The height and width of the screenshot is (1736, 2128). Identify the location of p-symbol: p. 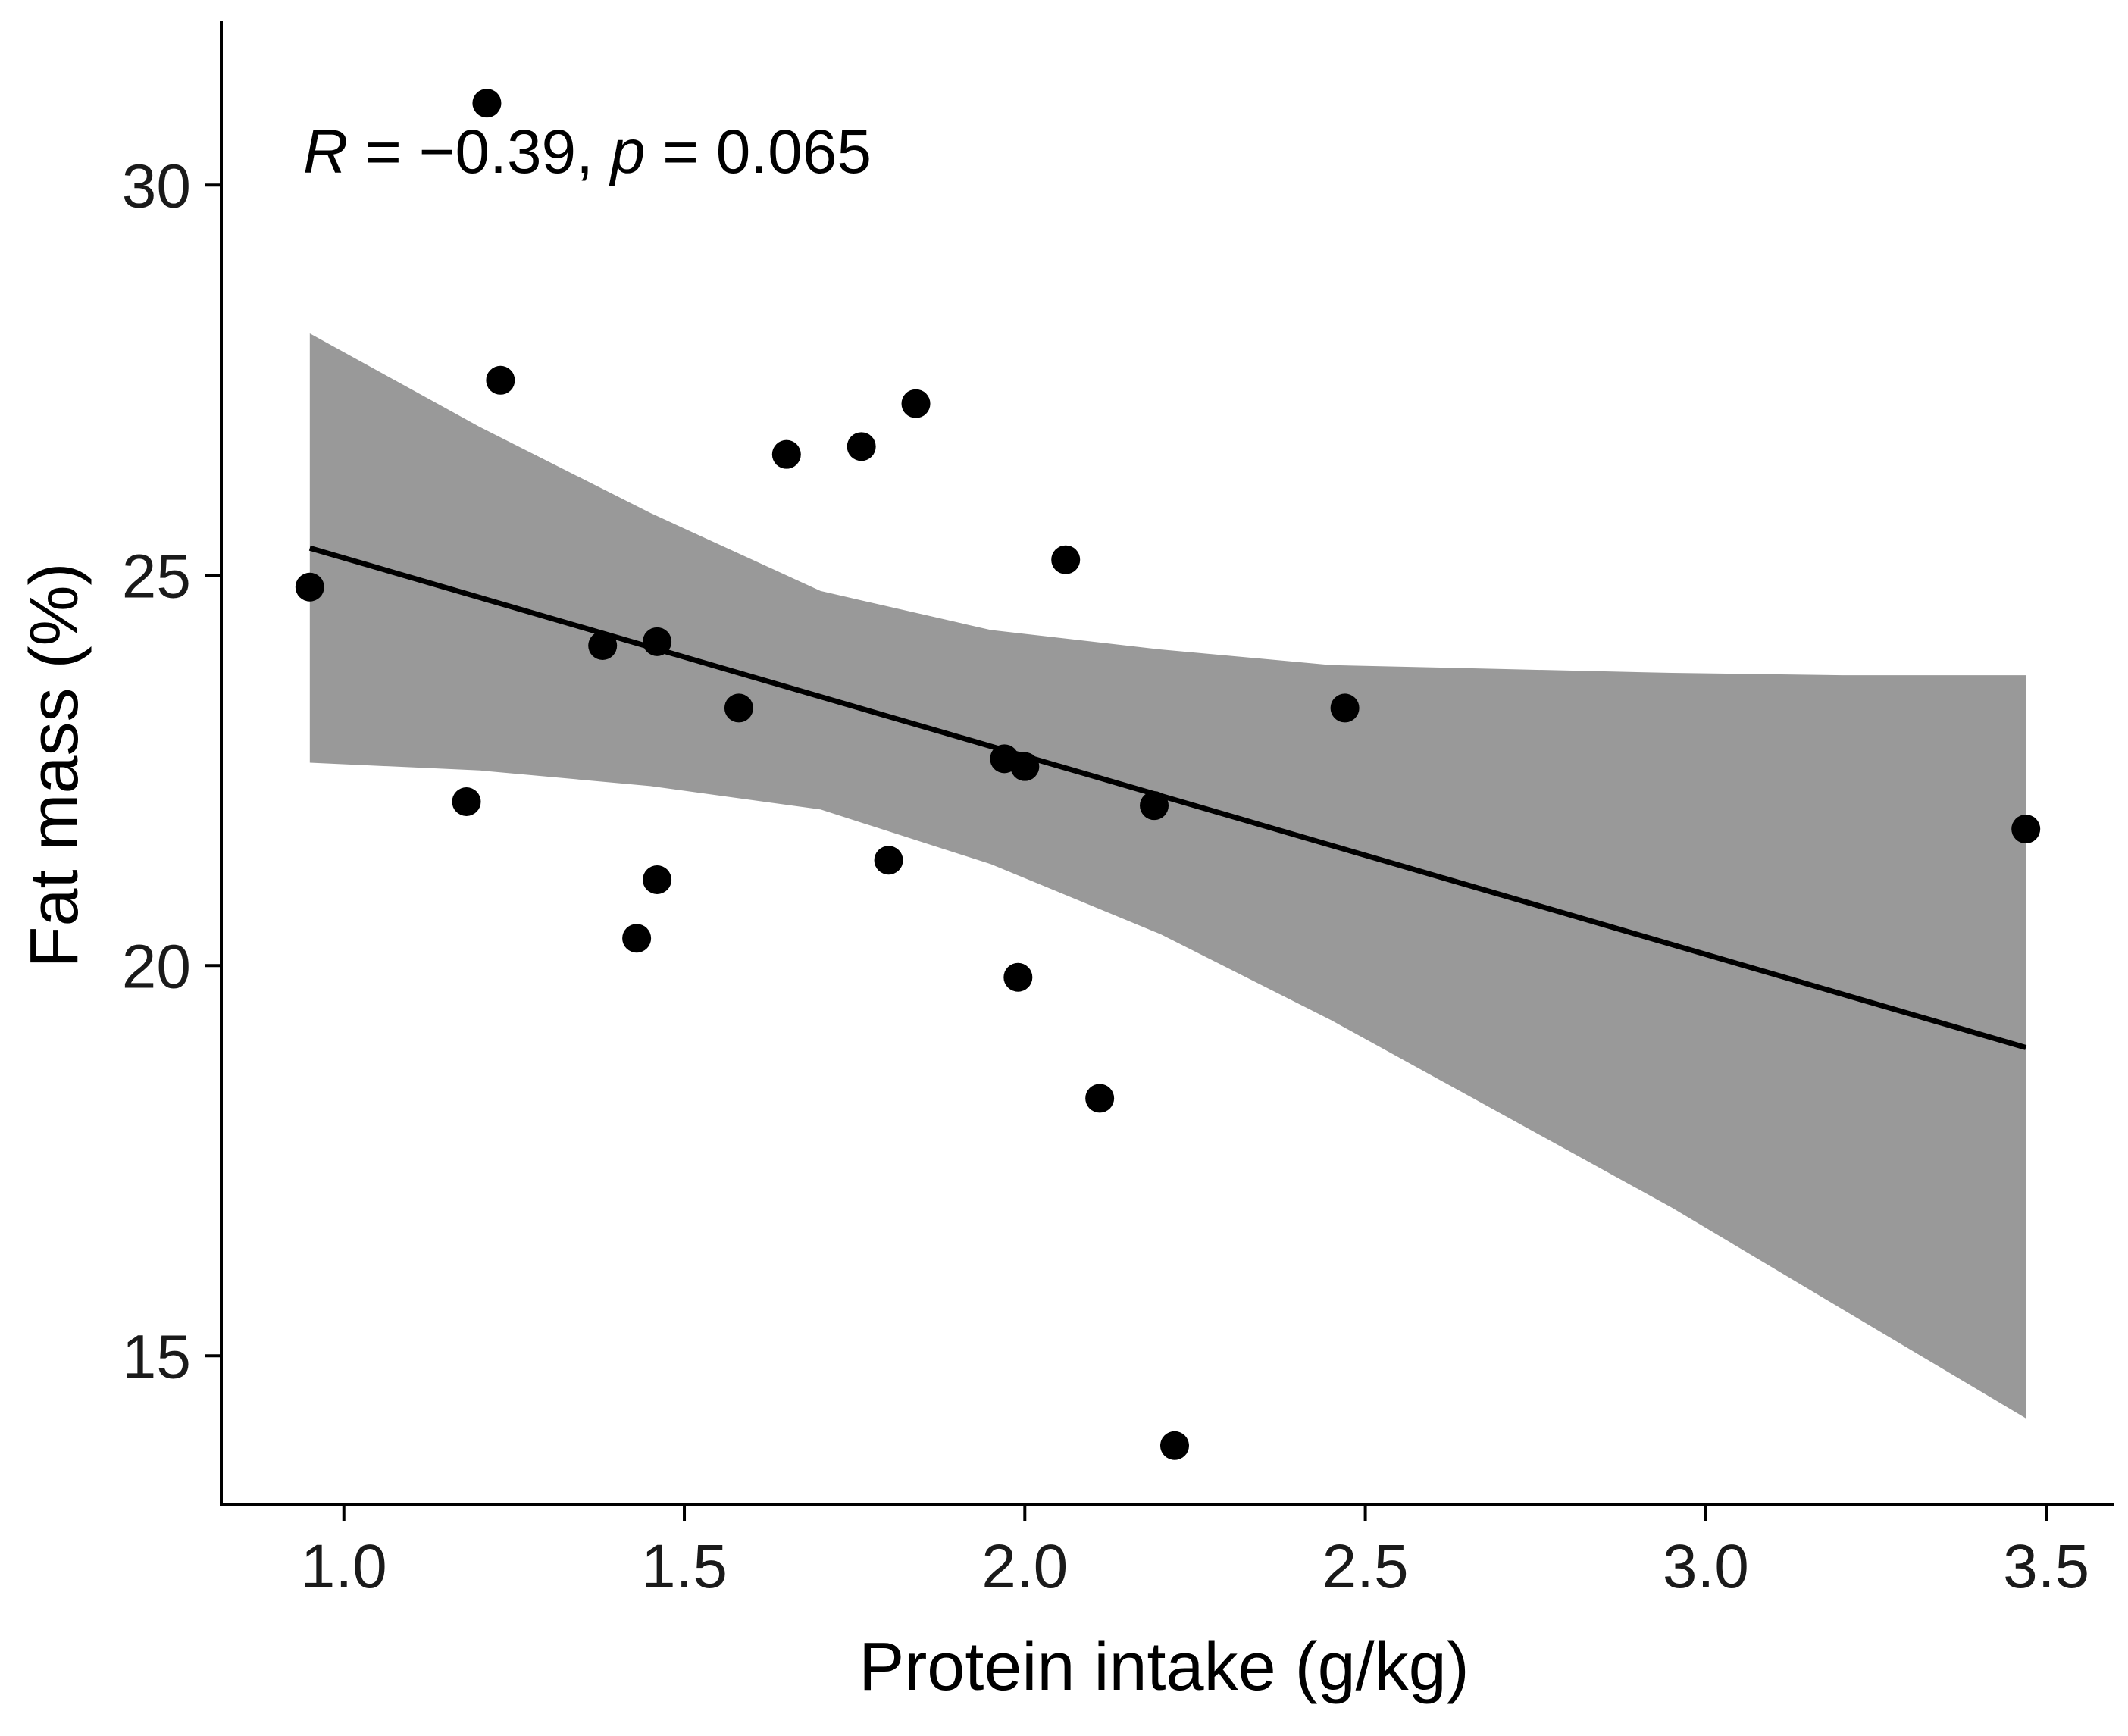
(627, 151).